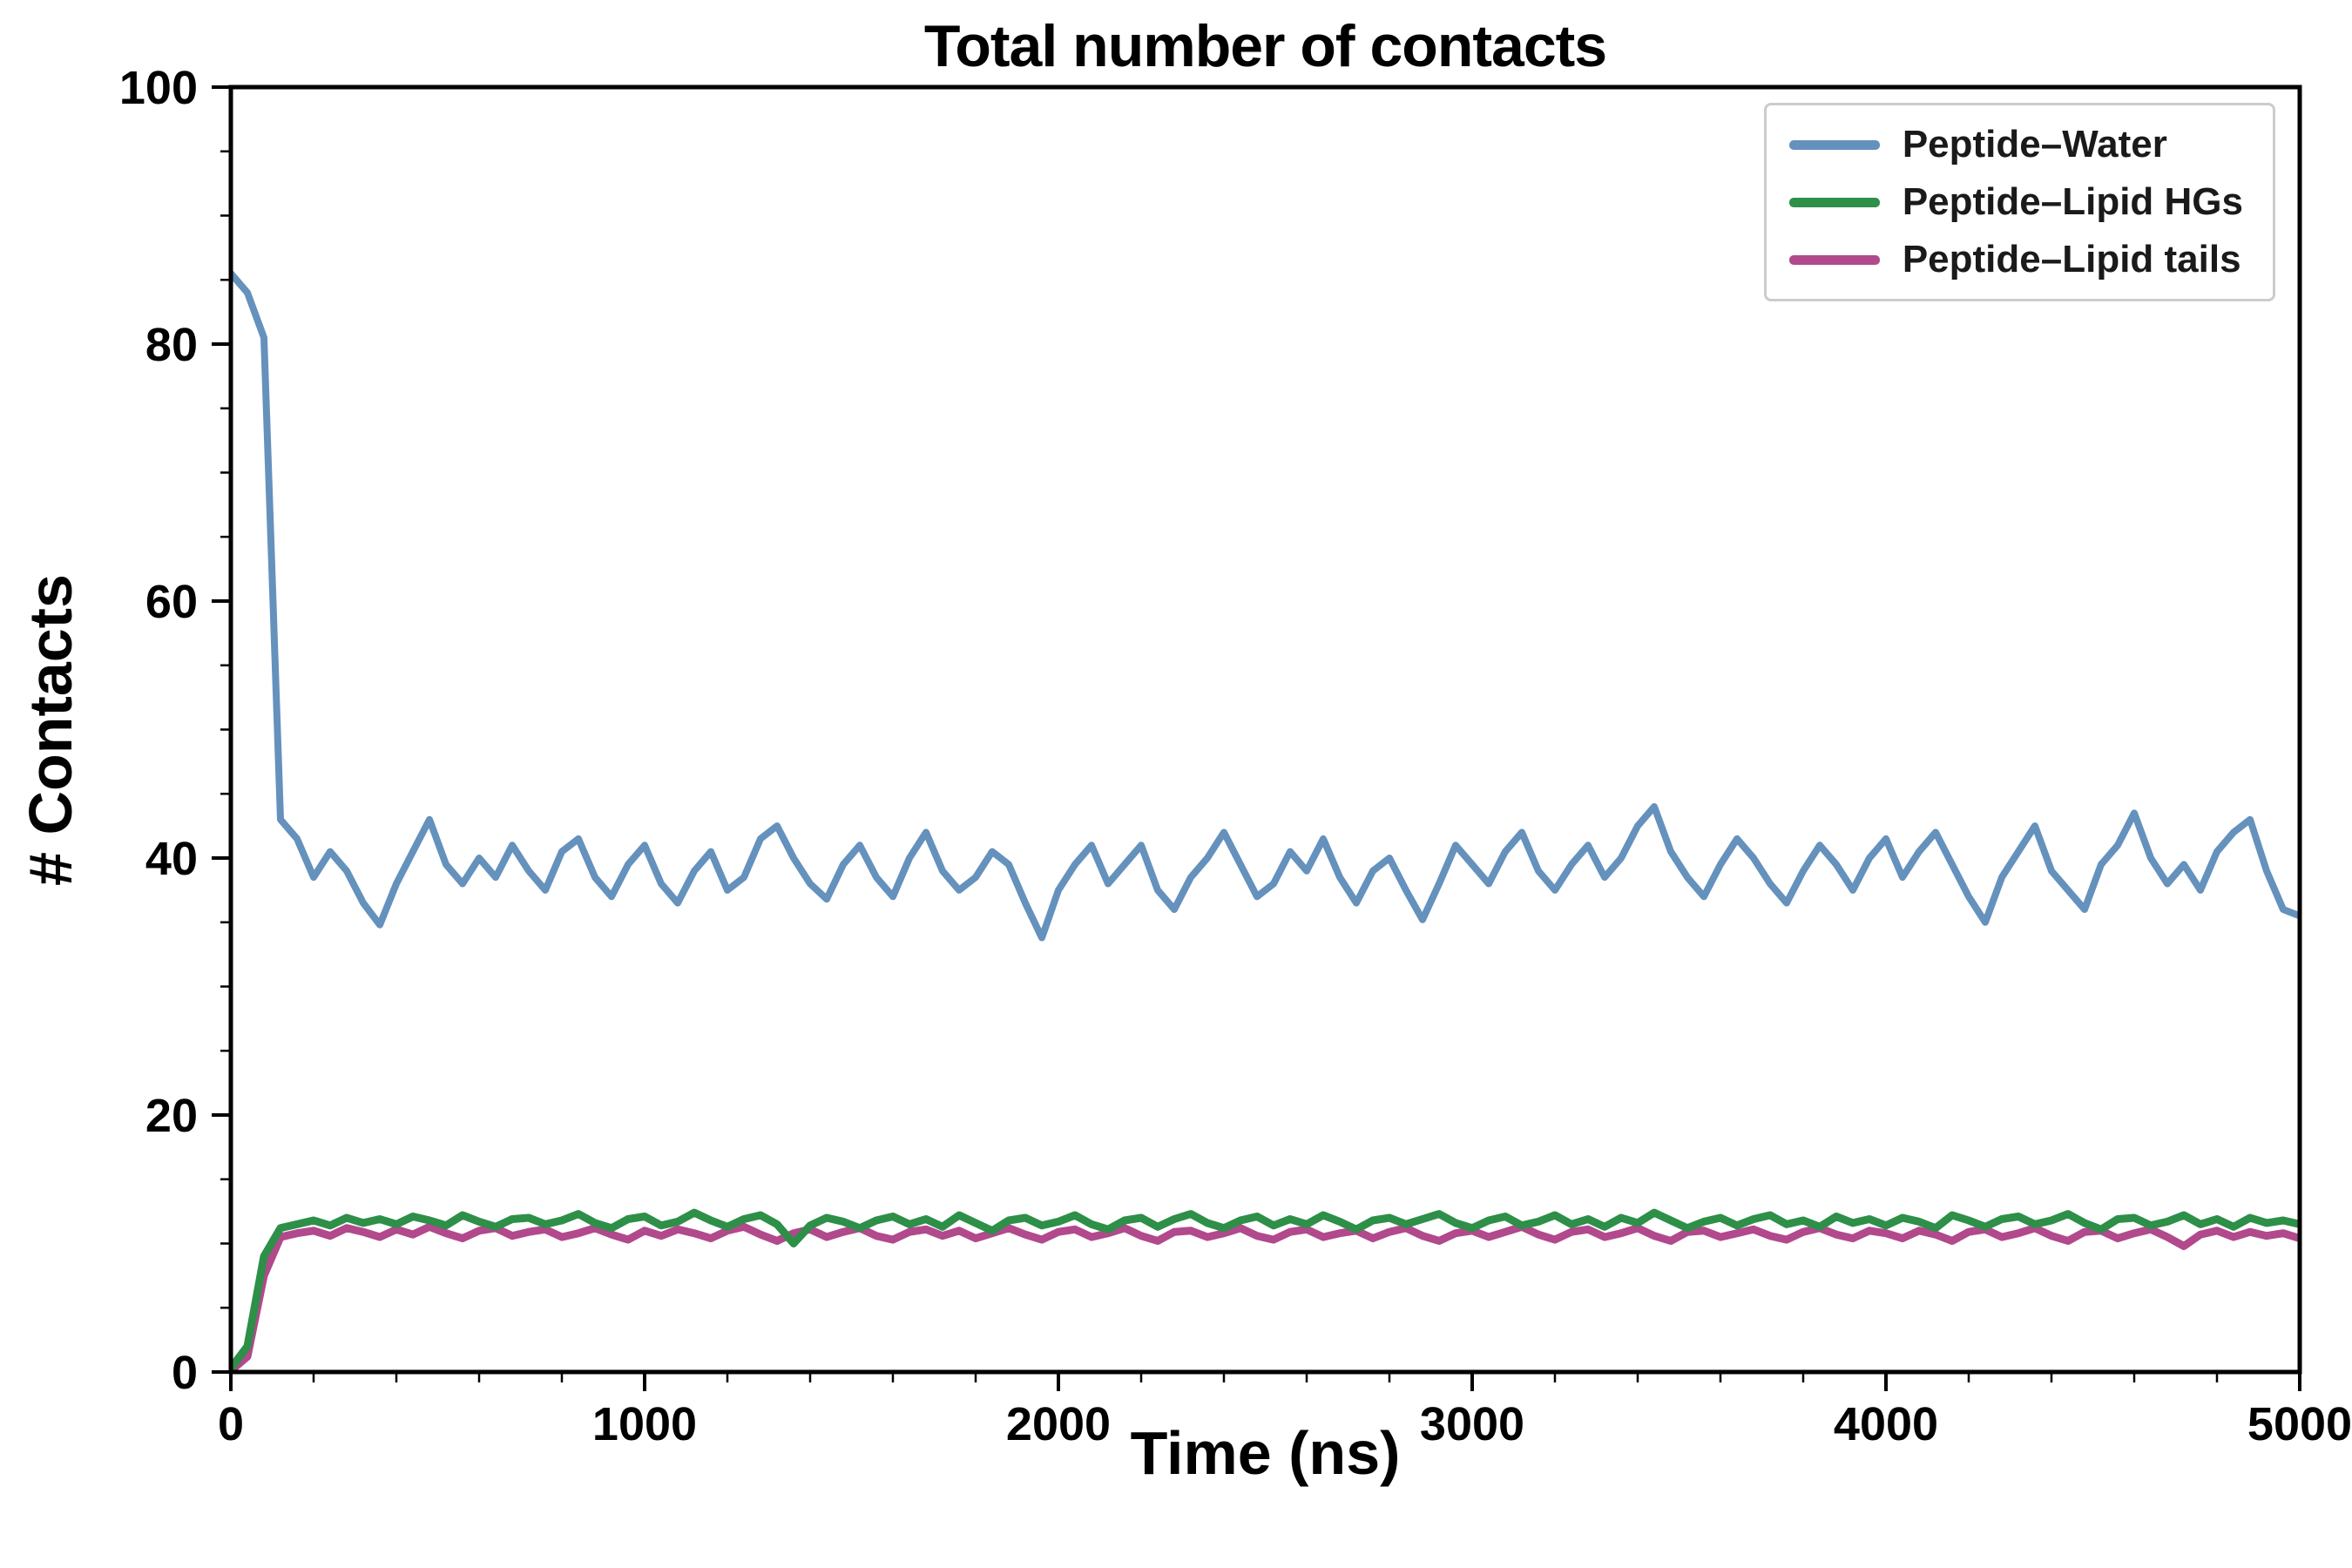 Image resolution: width=2352 pixels, height=1568 pixels. I want to click on y-tick-label: 20, so click(172, 1116).